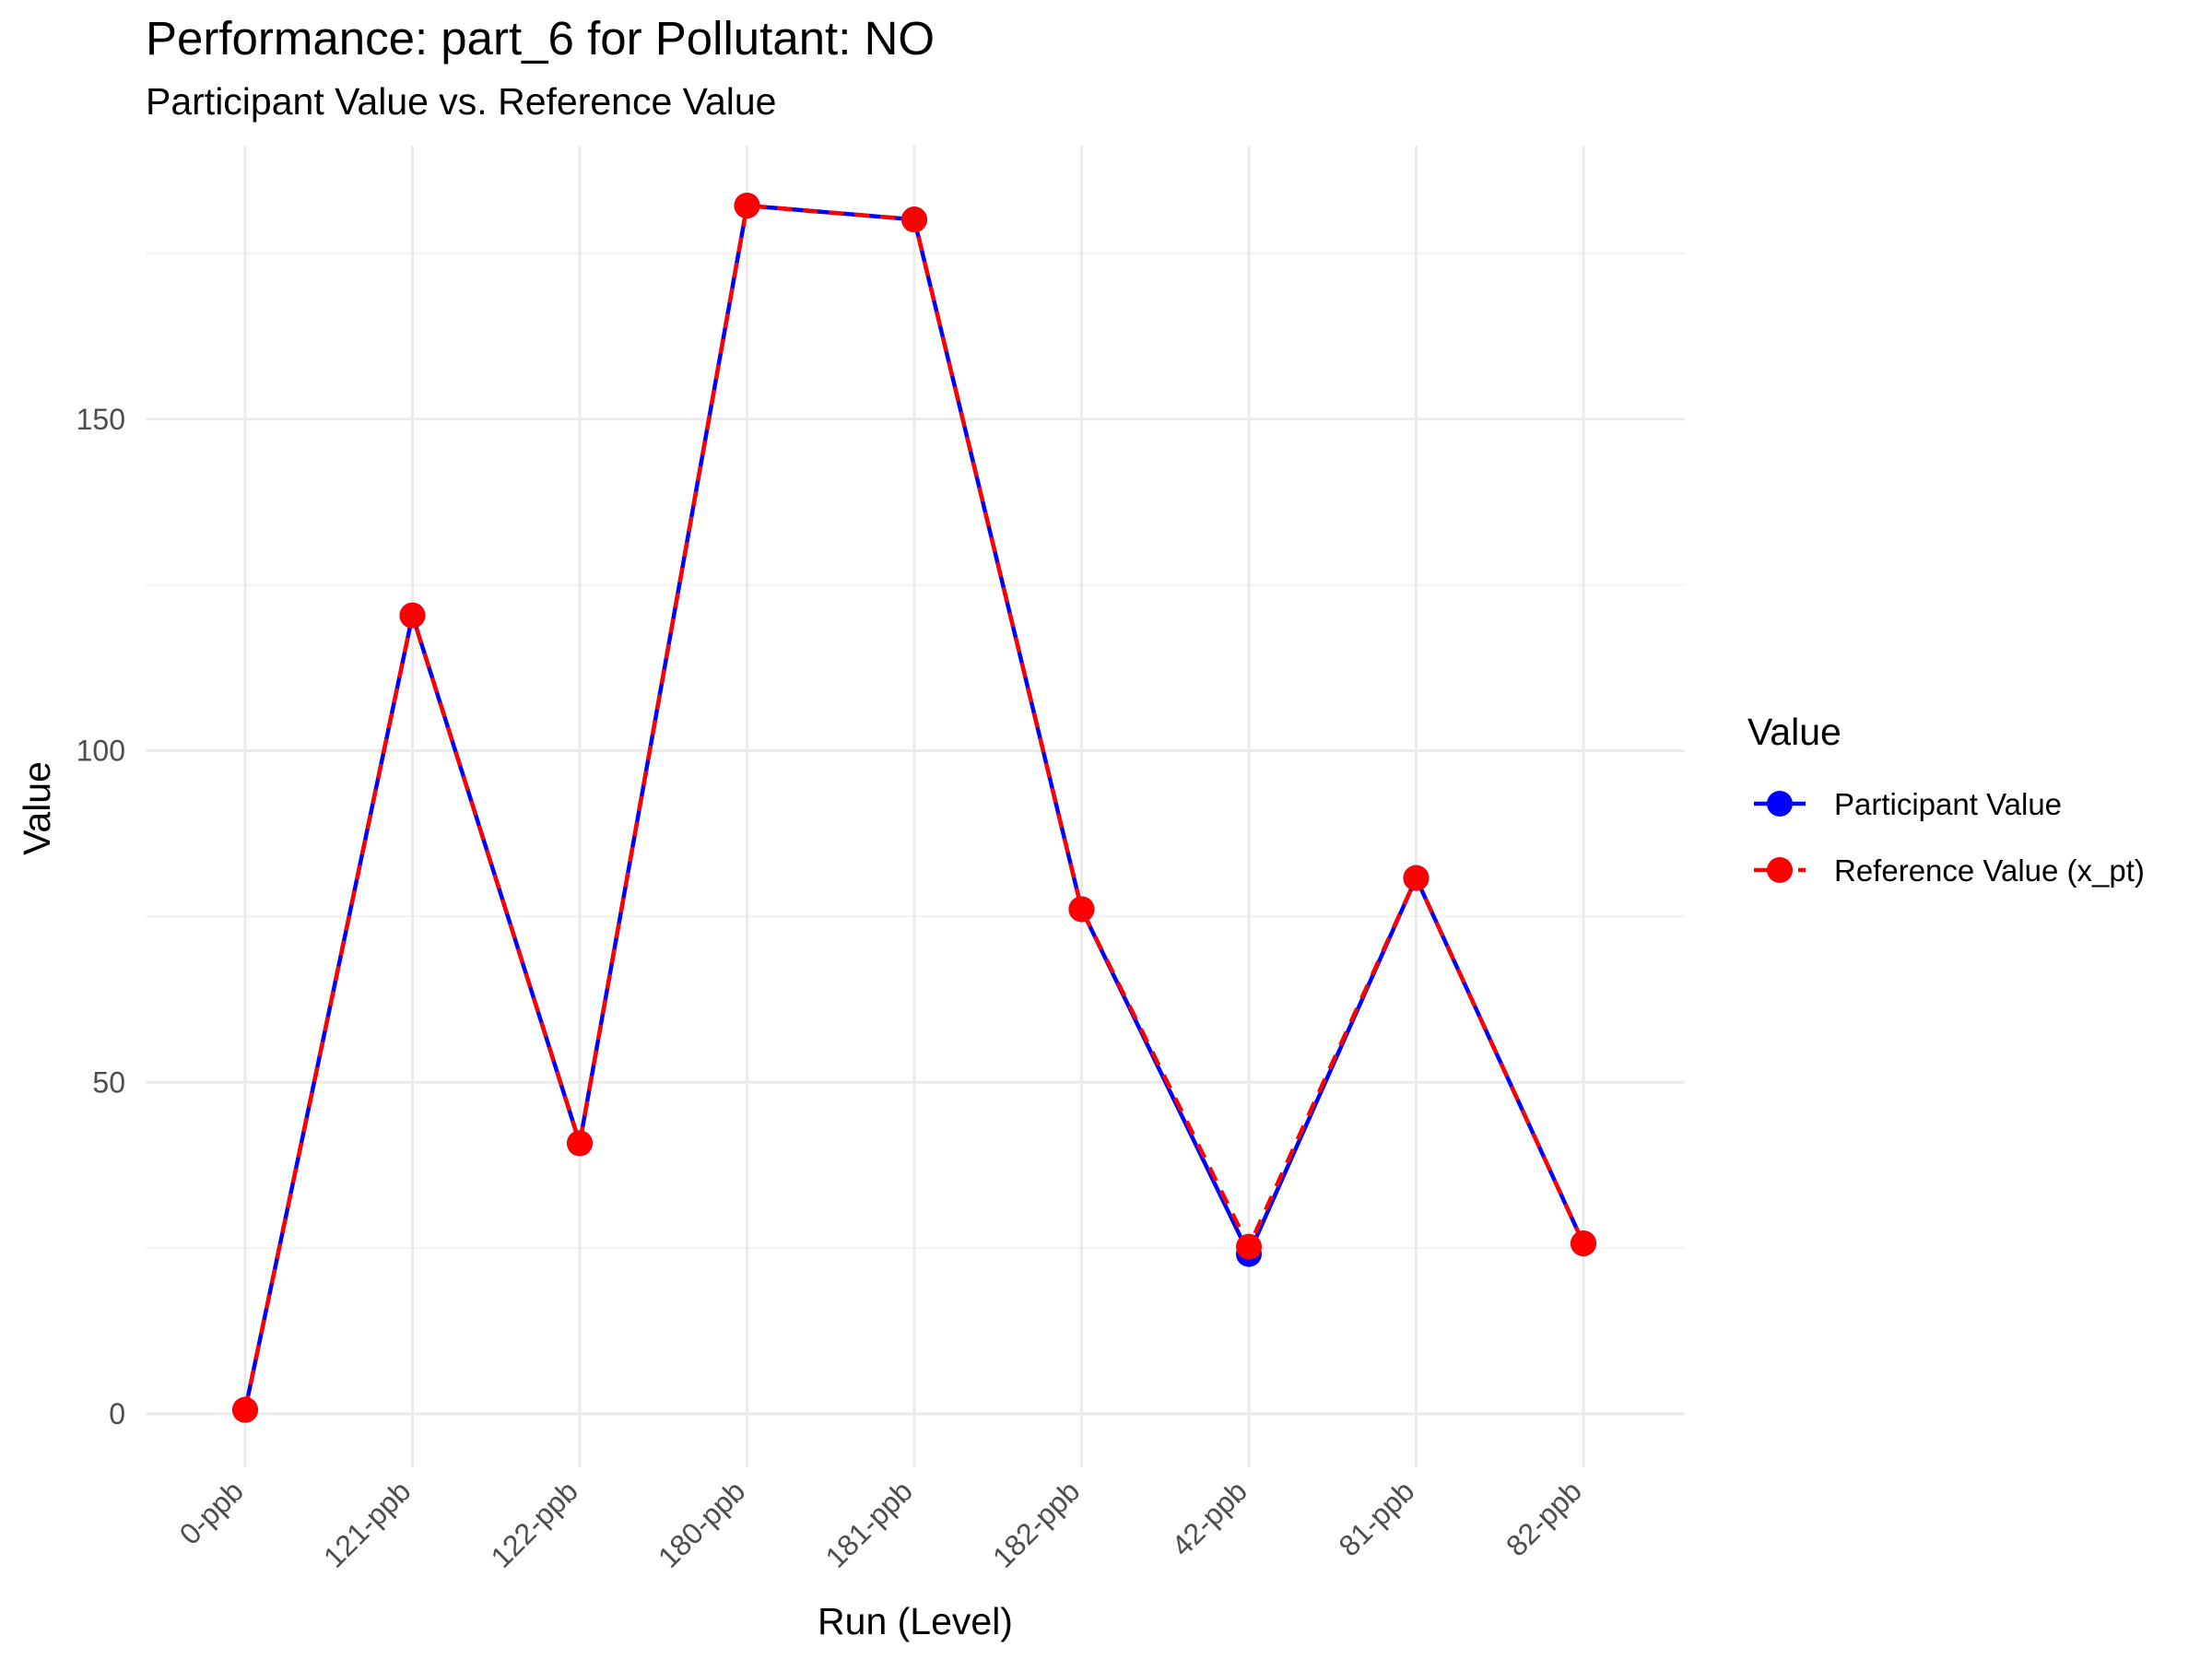  I want to click on y-tick-label: 150, so click(100, 419).